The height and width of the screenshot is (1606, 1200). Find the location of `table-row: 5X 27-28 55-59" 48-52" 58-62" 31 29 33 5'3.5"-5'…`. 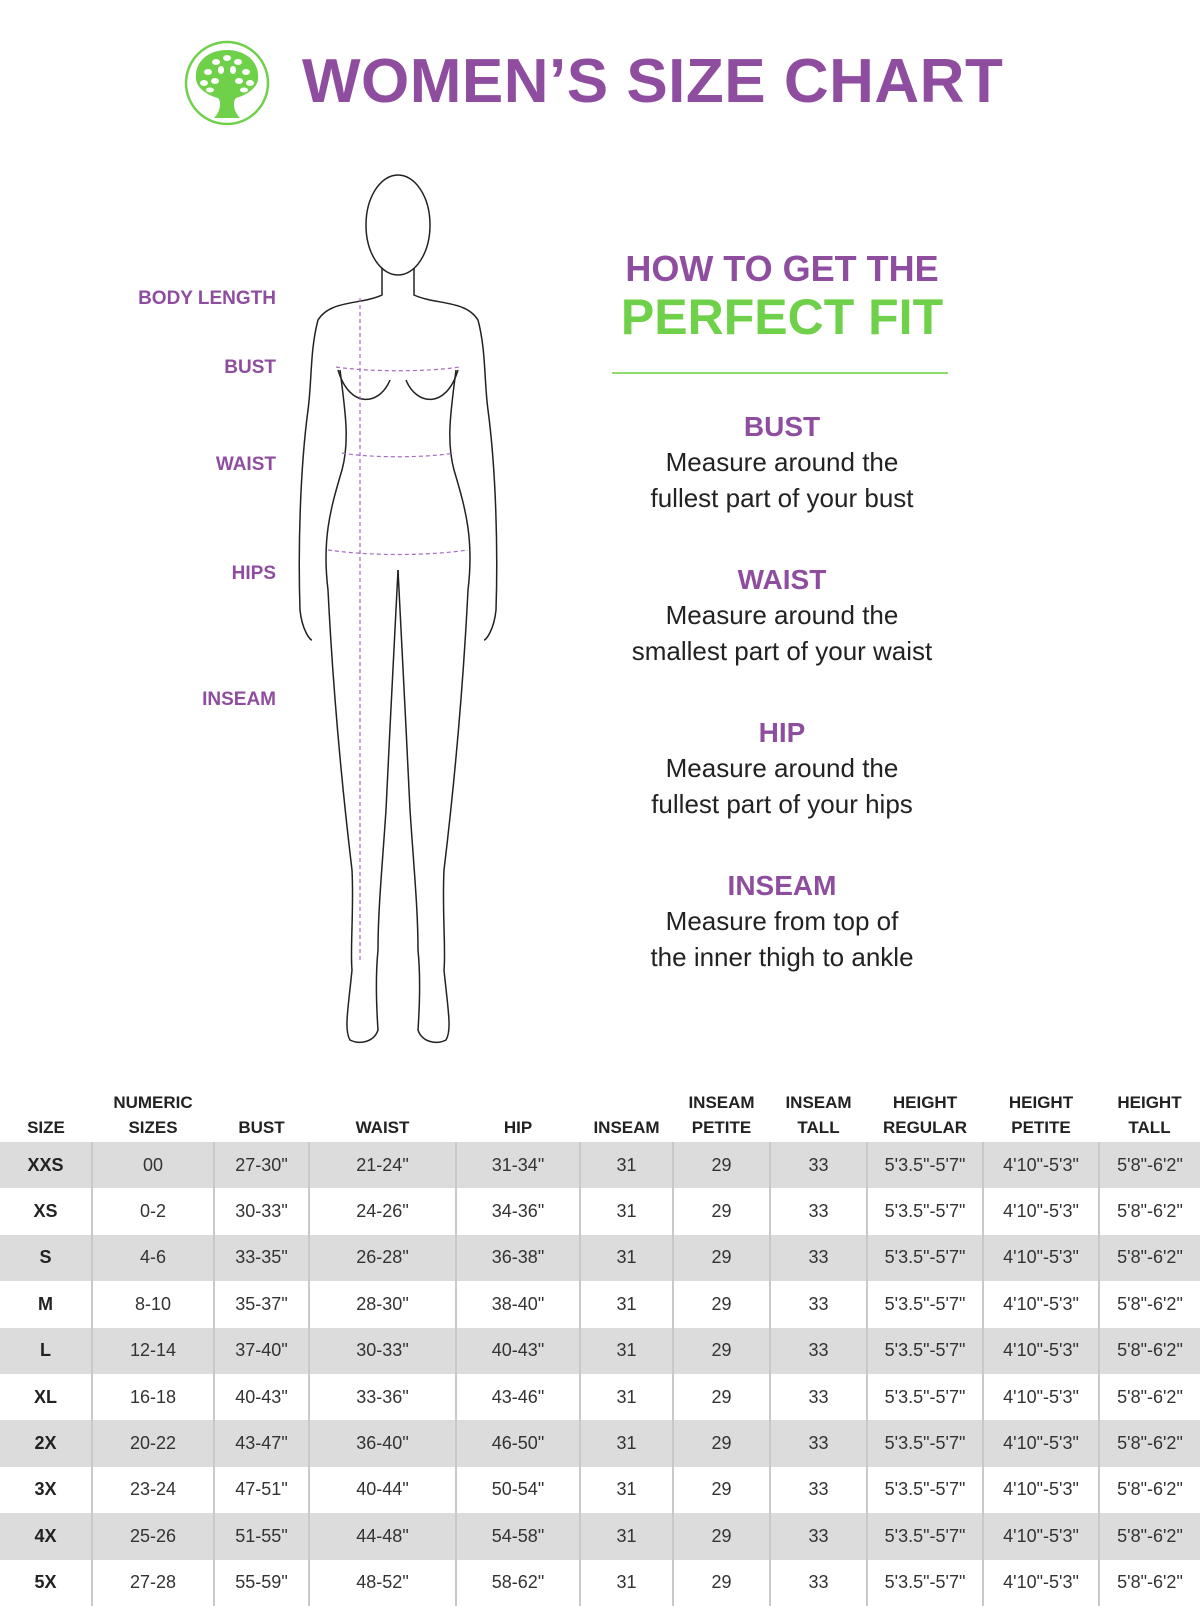

table-row: 5X 27-28 55-59" 48-52" 58-62" 31 29 33 5'3.5"-5'… is located at coordinates (600, 1582).